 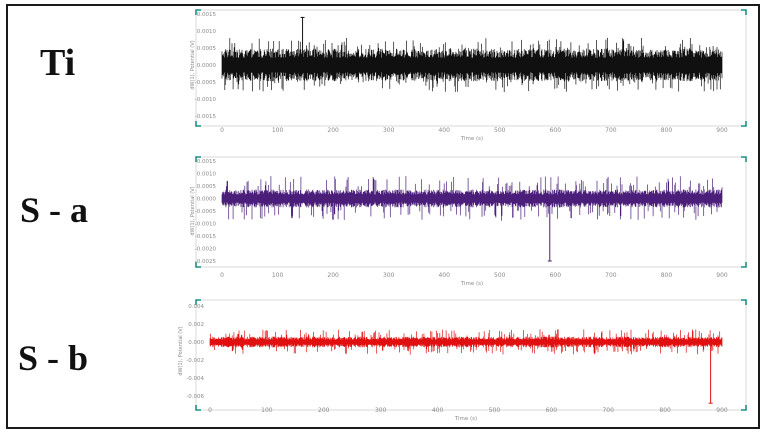 I want to click on panel-label-s-b: S - b, so click(x=53, y=358).